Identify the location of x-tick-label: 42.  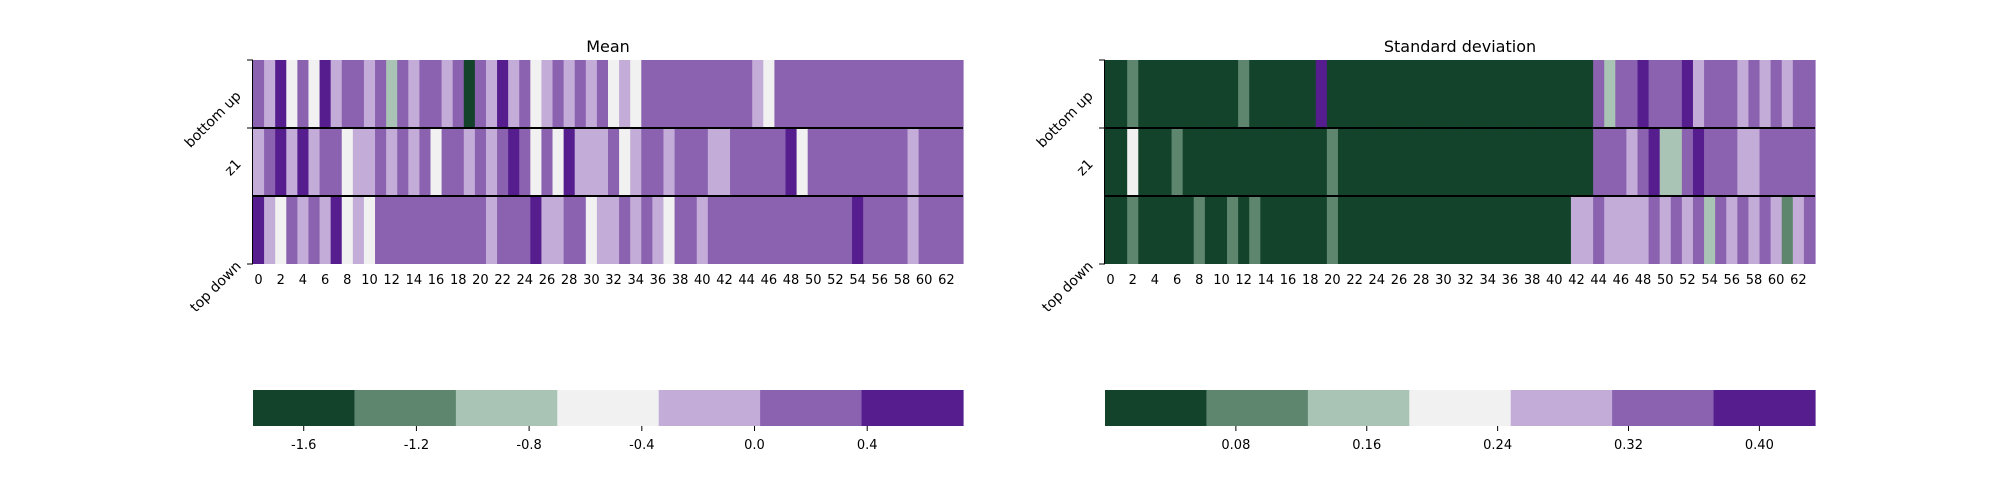
(1576, 280).